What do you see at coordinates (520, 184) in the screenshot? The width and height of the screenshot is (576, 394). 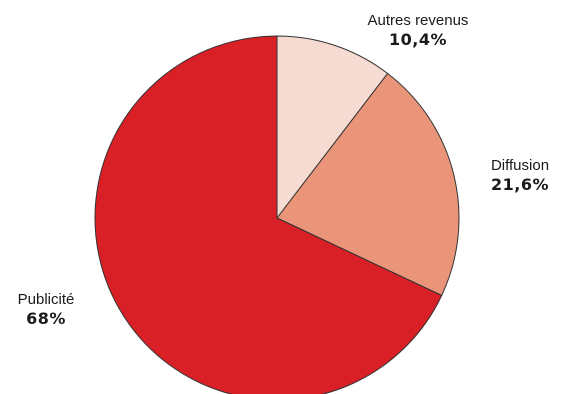 I see `slice-value-1: 21,6%` at bounding box center [520, 184].